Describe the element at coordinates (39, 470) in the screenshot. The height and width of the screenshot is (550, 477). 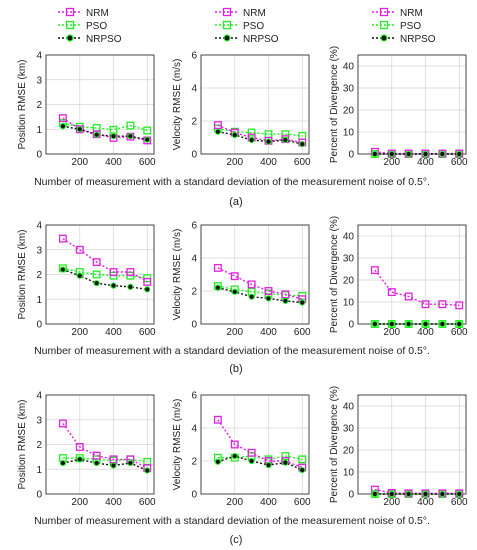
I see `y-tick-label: 1` at that location.